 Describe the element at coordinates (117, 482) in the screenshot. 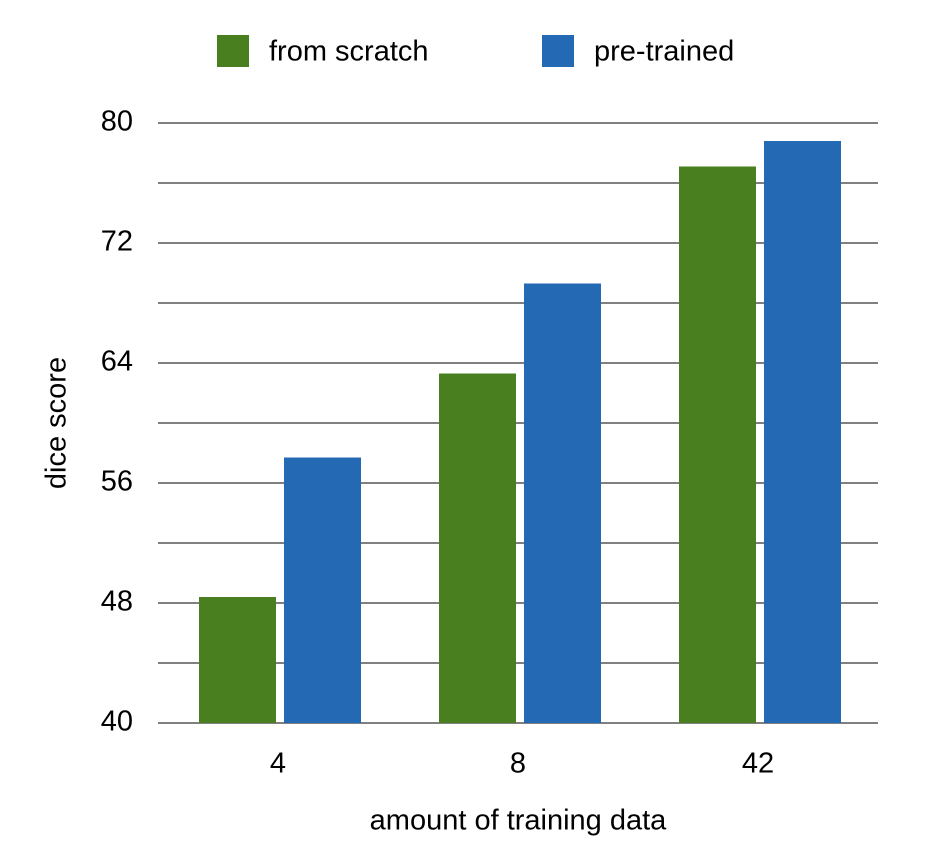

I see `y-tick-label: 56` at that location.